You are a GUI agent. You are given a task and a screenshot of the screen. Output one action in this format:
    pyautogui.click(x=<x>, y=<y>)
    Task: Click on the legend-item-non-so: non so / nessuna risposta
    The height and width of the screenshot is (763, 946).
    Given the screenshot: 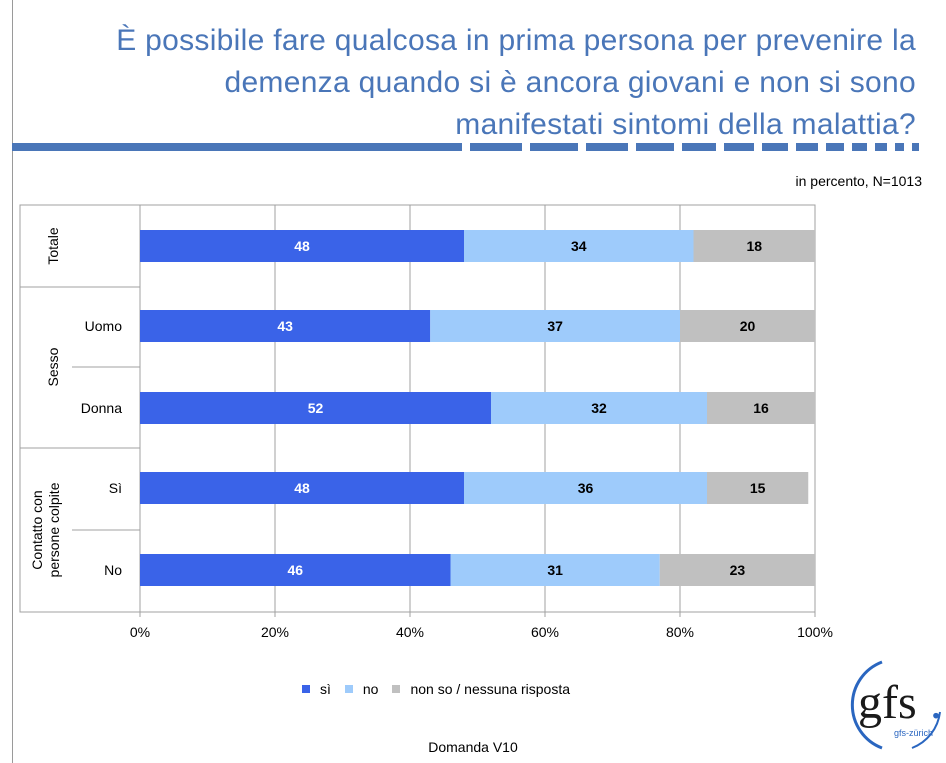 What is the action you would take?
    pyautogui.click(x=481, y=689)
    